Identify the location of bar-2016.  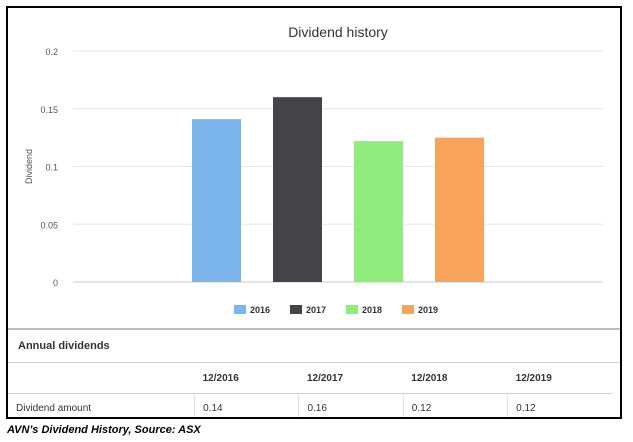
(216, 201).